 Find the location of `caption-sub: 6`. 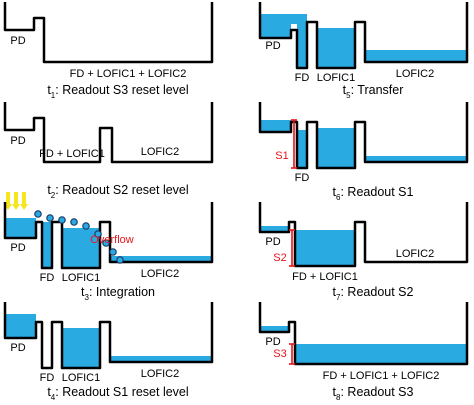

caption-sub: 6 is located at coordinates (338, 197).